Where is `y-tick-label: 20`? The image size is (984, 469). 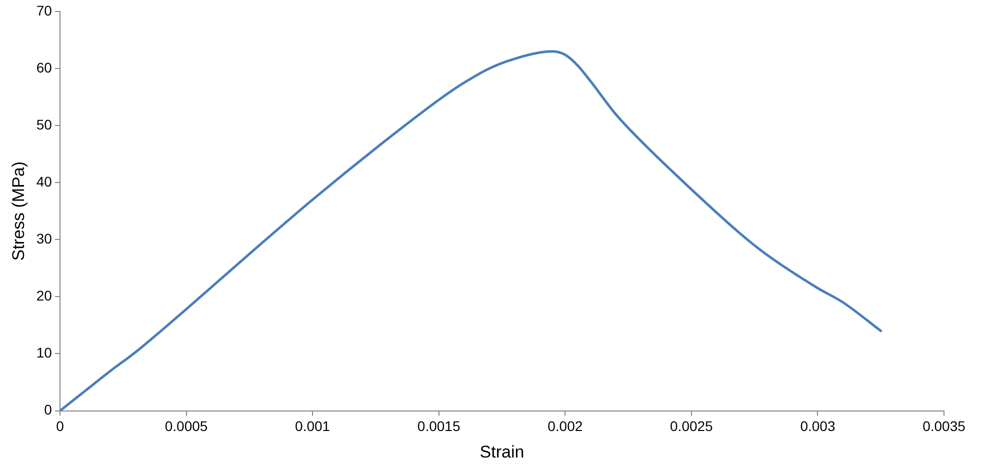 y-tick-label: 20 is located at coordinates (44, 296).